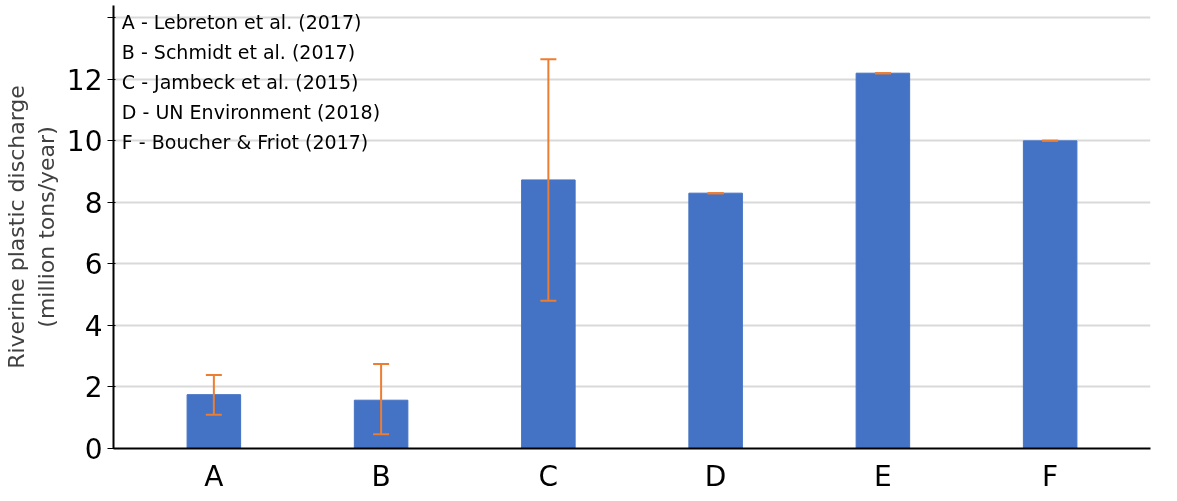 This screenshot has width=1177, height=501. Describe the element at coordinates (1050, 476) in the screenshot. I see `x-tick-label: F` at that location.